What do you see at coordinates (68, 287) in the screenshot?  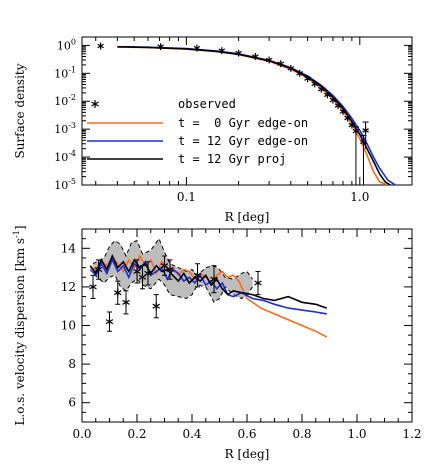 I see `y-tick-label: 12` at bounding box center [68, 287].